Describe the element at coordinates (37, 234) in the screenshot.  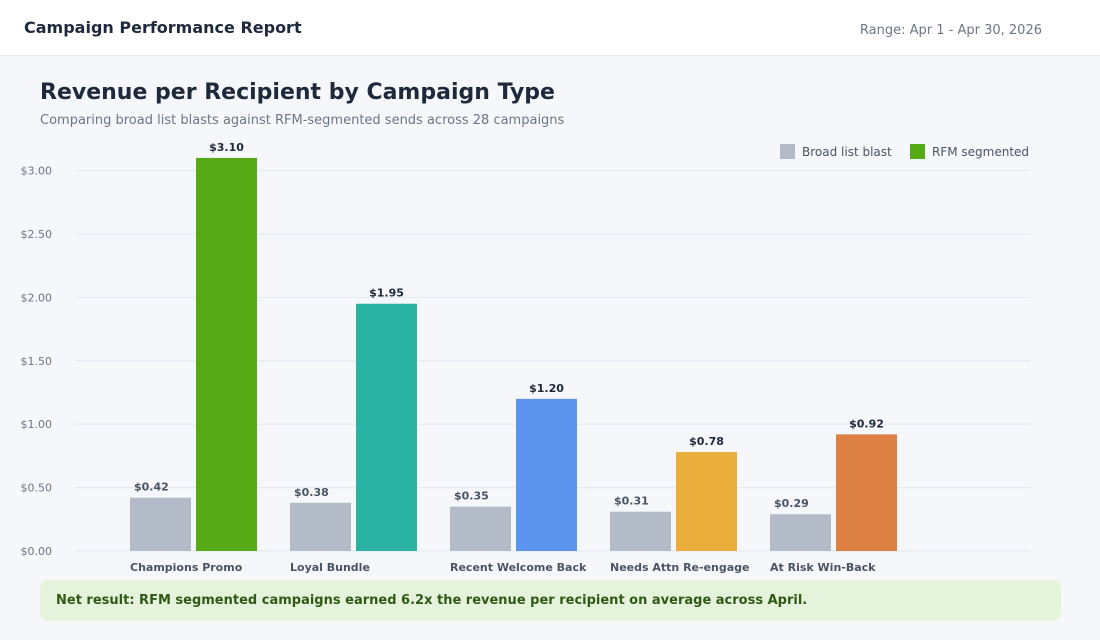
I see `y-tick-label: $2.50` at that location.